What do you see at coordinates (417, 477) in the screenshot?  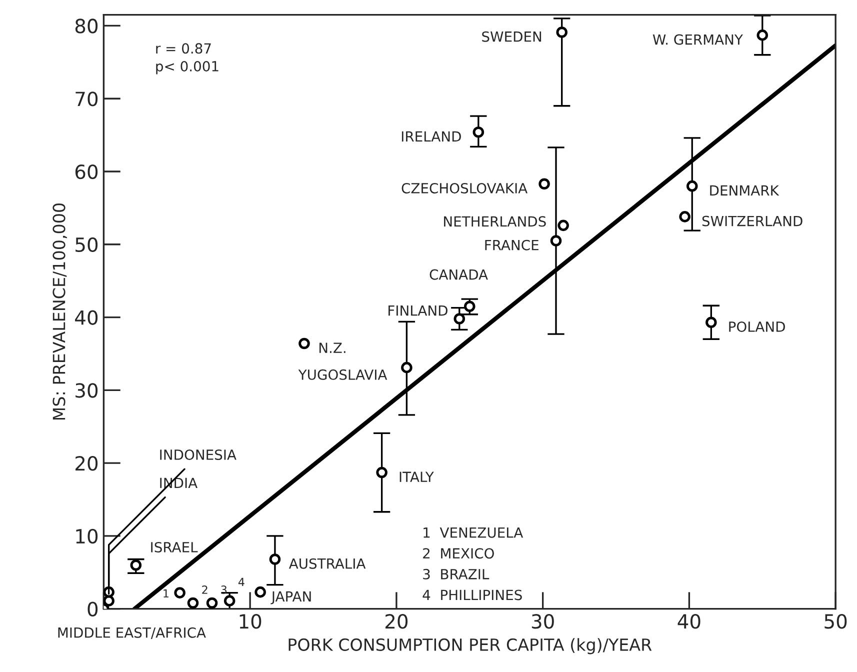 I see `annotation: ITALY` at bounding box center [417, 477].